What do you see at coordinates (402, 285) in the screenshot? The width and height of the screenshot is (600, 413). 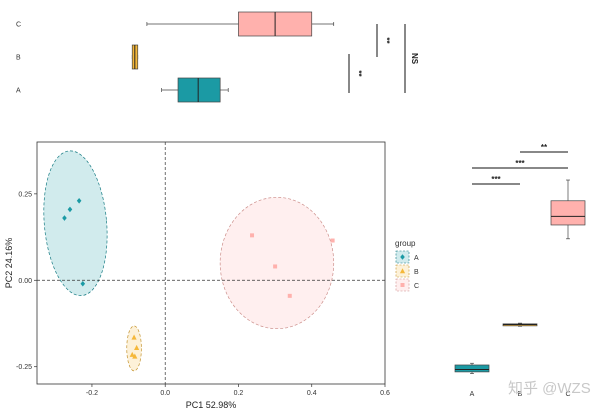 I see `legend-marker-c` at bounding box center [402, 285].